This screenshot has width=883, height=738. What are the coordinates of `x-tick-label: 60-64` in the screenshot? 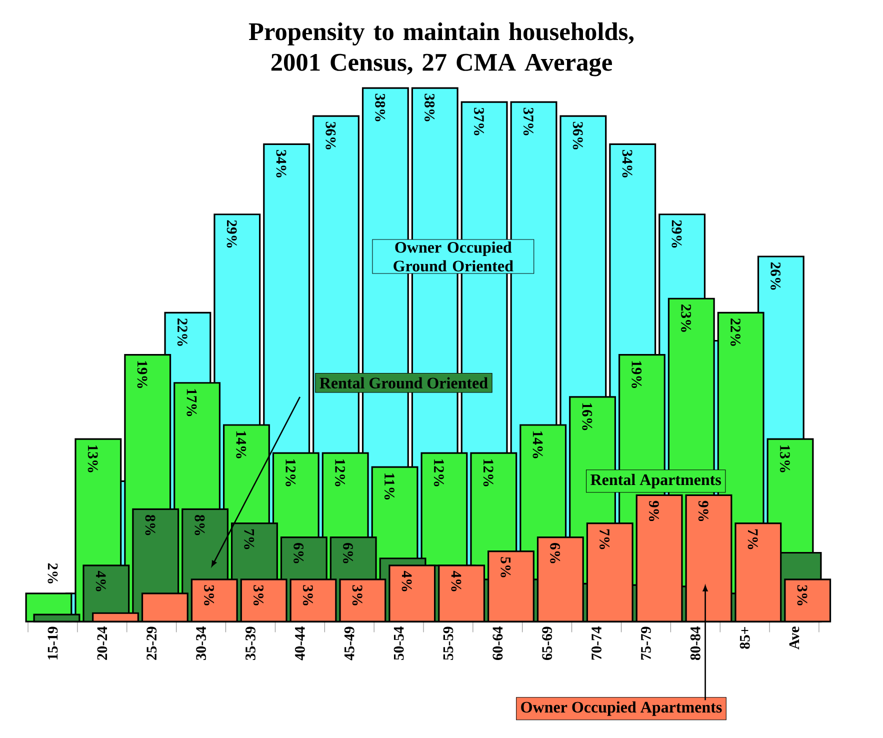 It's located at (497, 643).